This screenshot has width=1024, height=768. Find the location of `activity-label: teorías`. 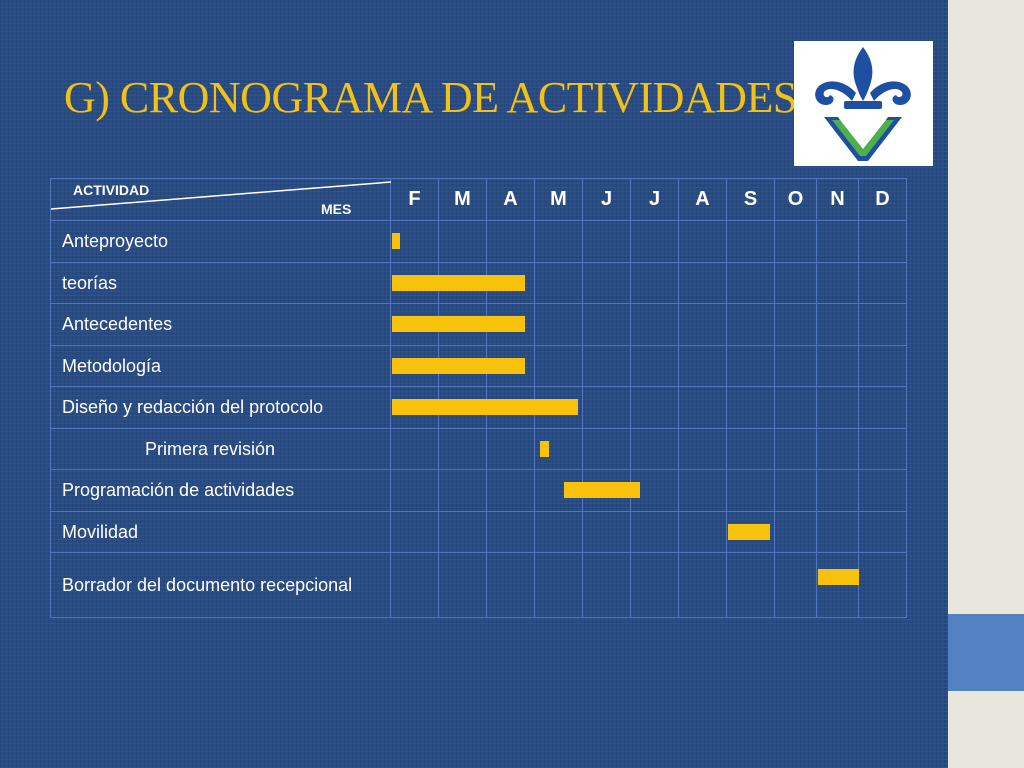

activity-label: teorías is located at coordinates (220, 283).